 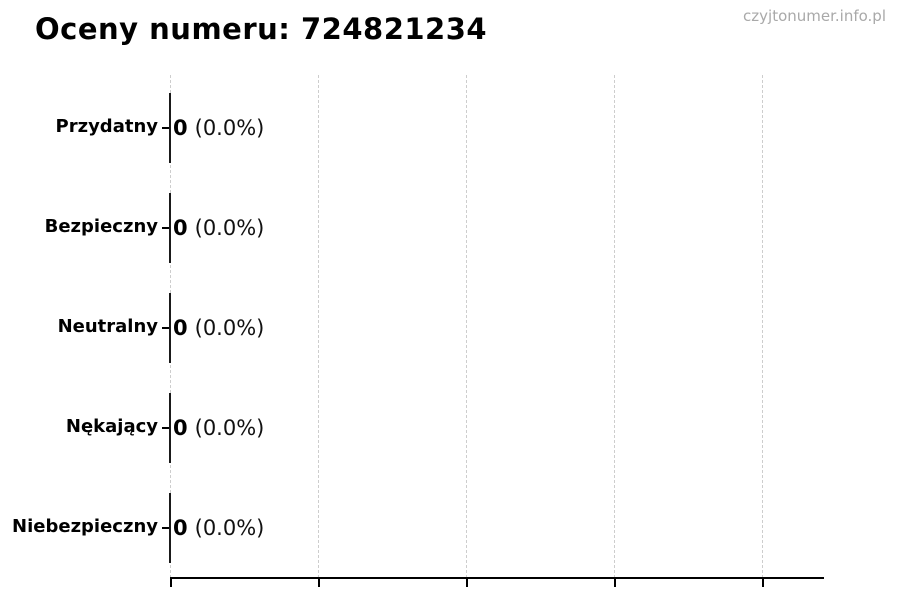 What do you see at coordinates (101, 226) in the screenshot?
I see `category-label: Bezpieczny` at bounding box center [101, 226].